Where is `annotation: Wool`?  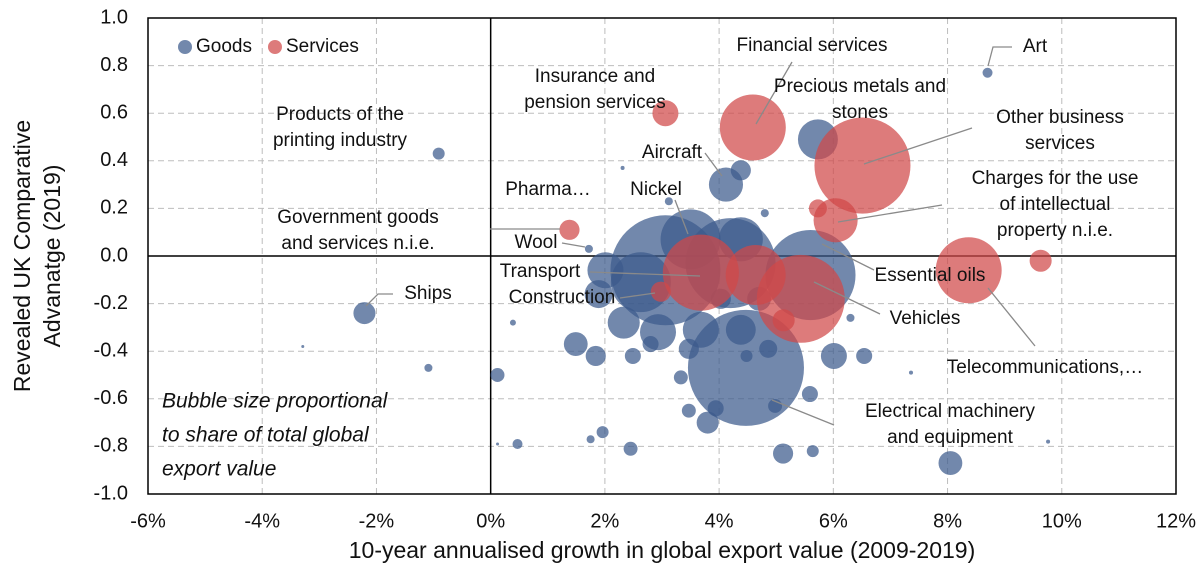 annotation: Wool is located at coordinates (536, 242).